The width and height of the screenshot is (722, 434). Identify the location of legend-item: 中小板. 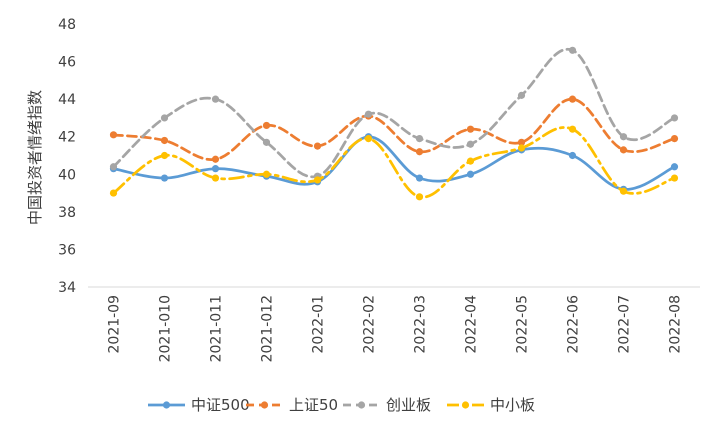
(491, 405).